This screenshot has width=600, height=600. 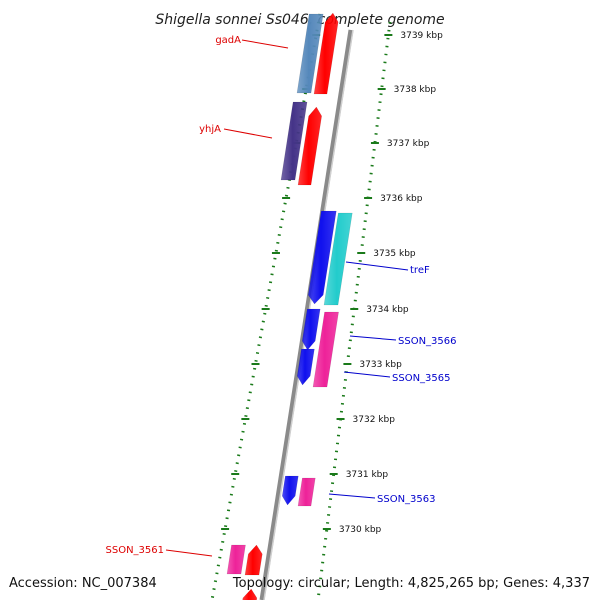 What do you see at coordinates (290, 490) in the screenshot?
I see `gene-feature-ss3563-blue` at bounding box center [290, 490].